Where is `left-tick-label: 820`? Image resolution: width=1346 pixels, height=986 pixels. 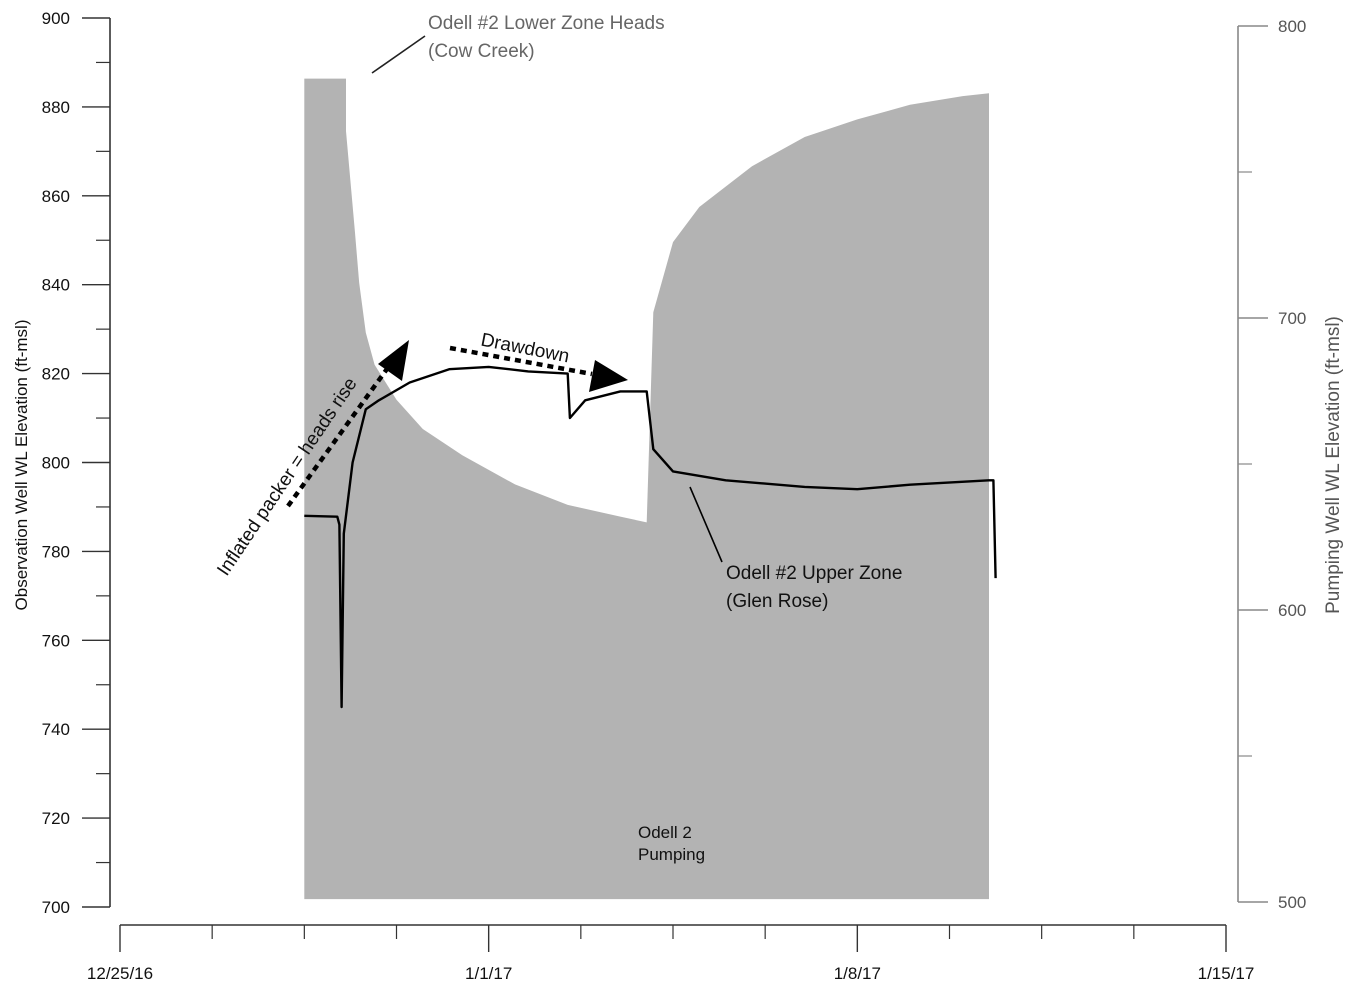
left-tick-label: 820 is located at coordinates (56, 374).